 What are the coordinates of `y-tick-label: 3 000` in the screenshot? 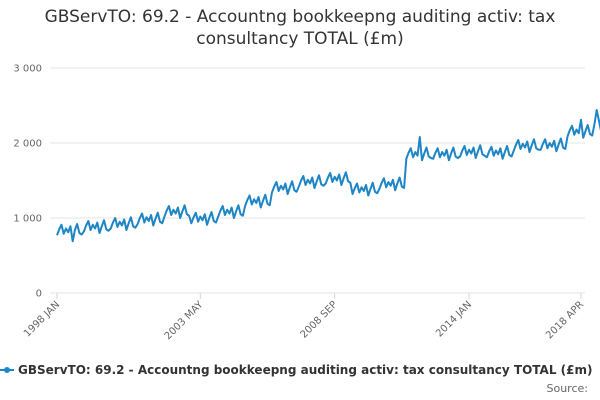 It's located at (27, 69).